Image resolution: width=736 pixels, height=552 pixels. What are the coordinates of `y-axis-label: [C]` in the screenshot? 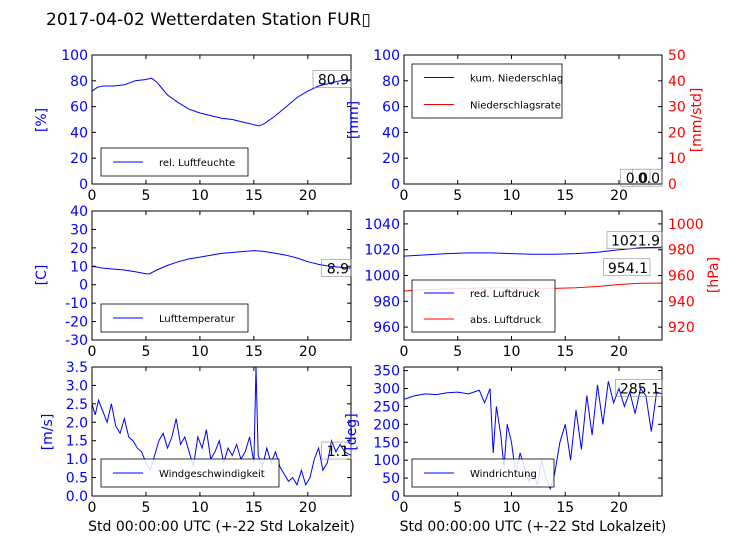 It's located at (42, 275).